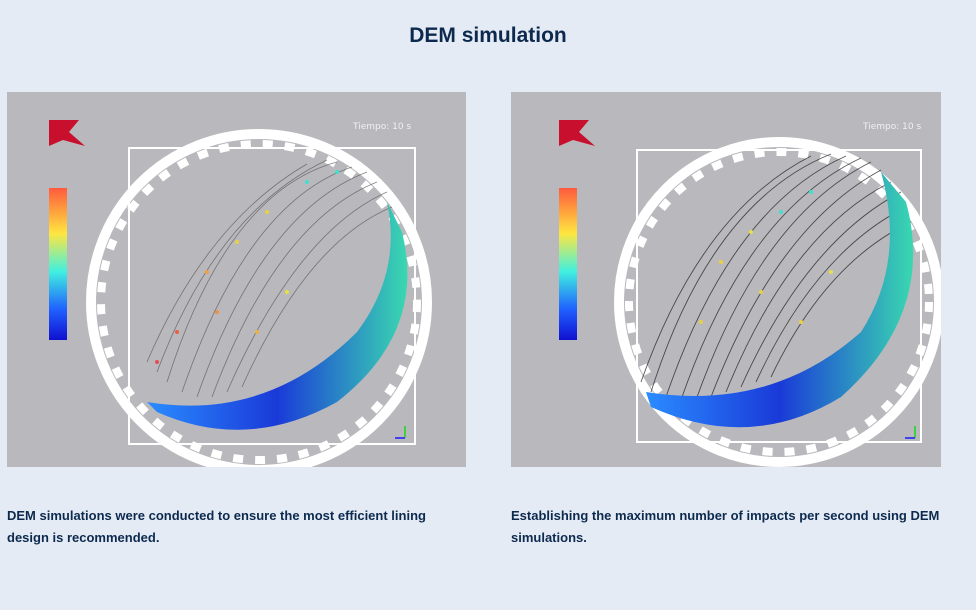  What do you see at coordinates (488, 35) in the screenshot?
I see `page-title: DEM simulation` at bounding box center [488, 35].